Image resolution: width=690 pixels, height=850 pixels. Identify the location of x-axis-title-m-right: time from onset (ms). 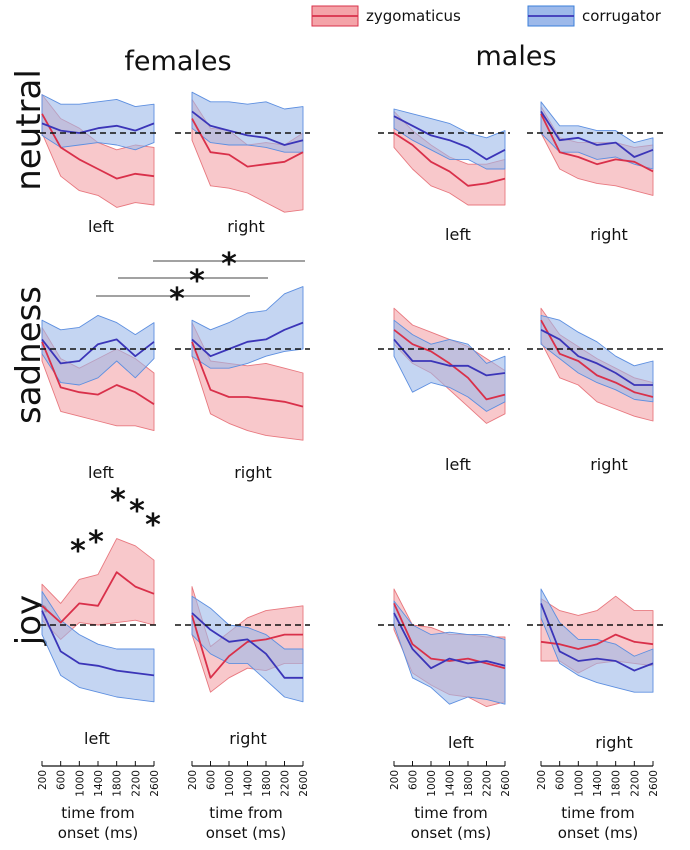
(598, 823).